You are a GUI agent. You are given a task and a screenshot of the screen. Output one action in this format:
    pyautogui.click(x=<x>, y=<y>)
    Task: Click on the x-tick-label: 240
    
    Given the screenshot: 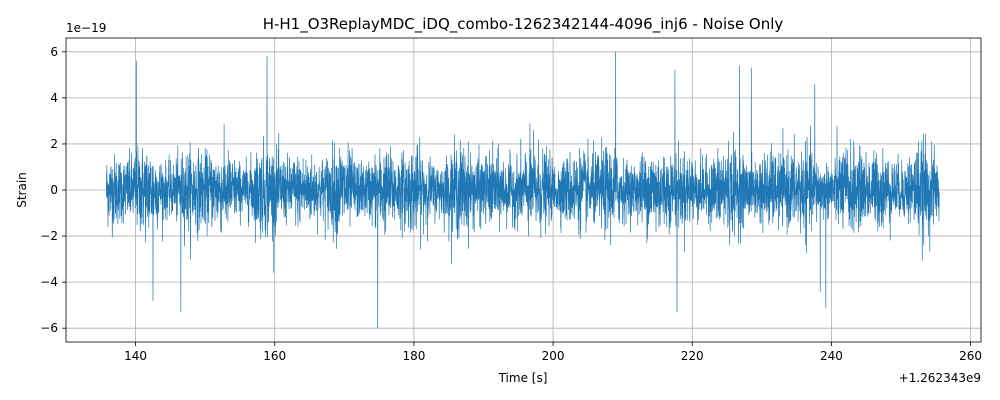 What is the action you would take?
    pyautogui.click(x=831, y=356)
    